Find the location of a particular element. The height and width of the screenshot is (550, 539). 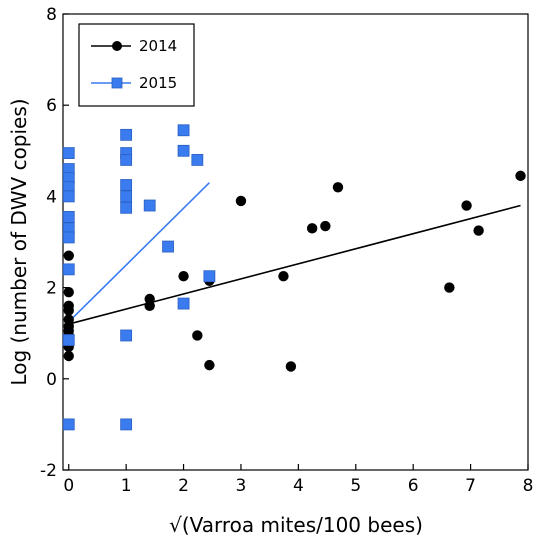

x-tick-label: 1 is located at coordinates (126, 486).